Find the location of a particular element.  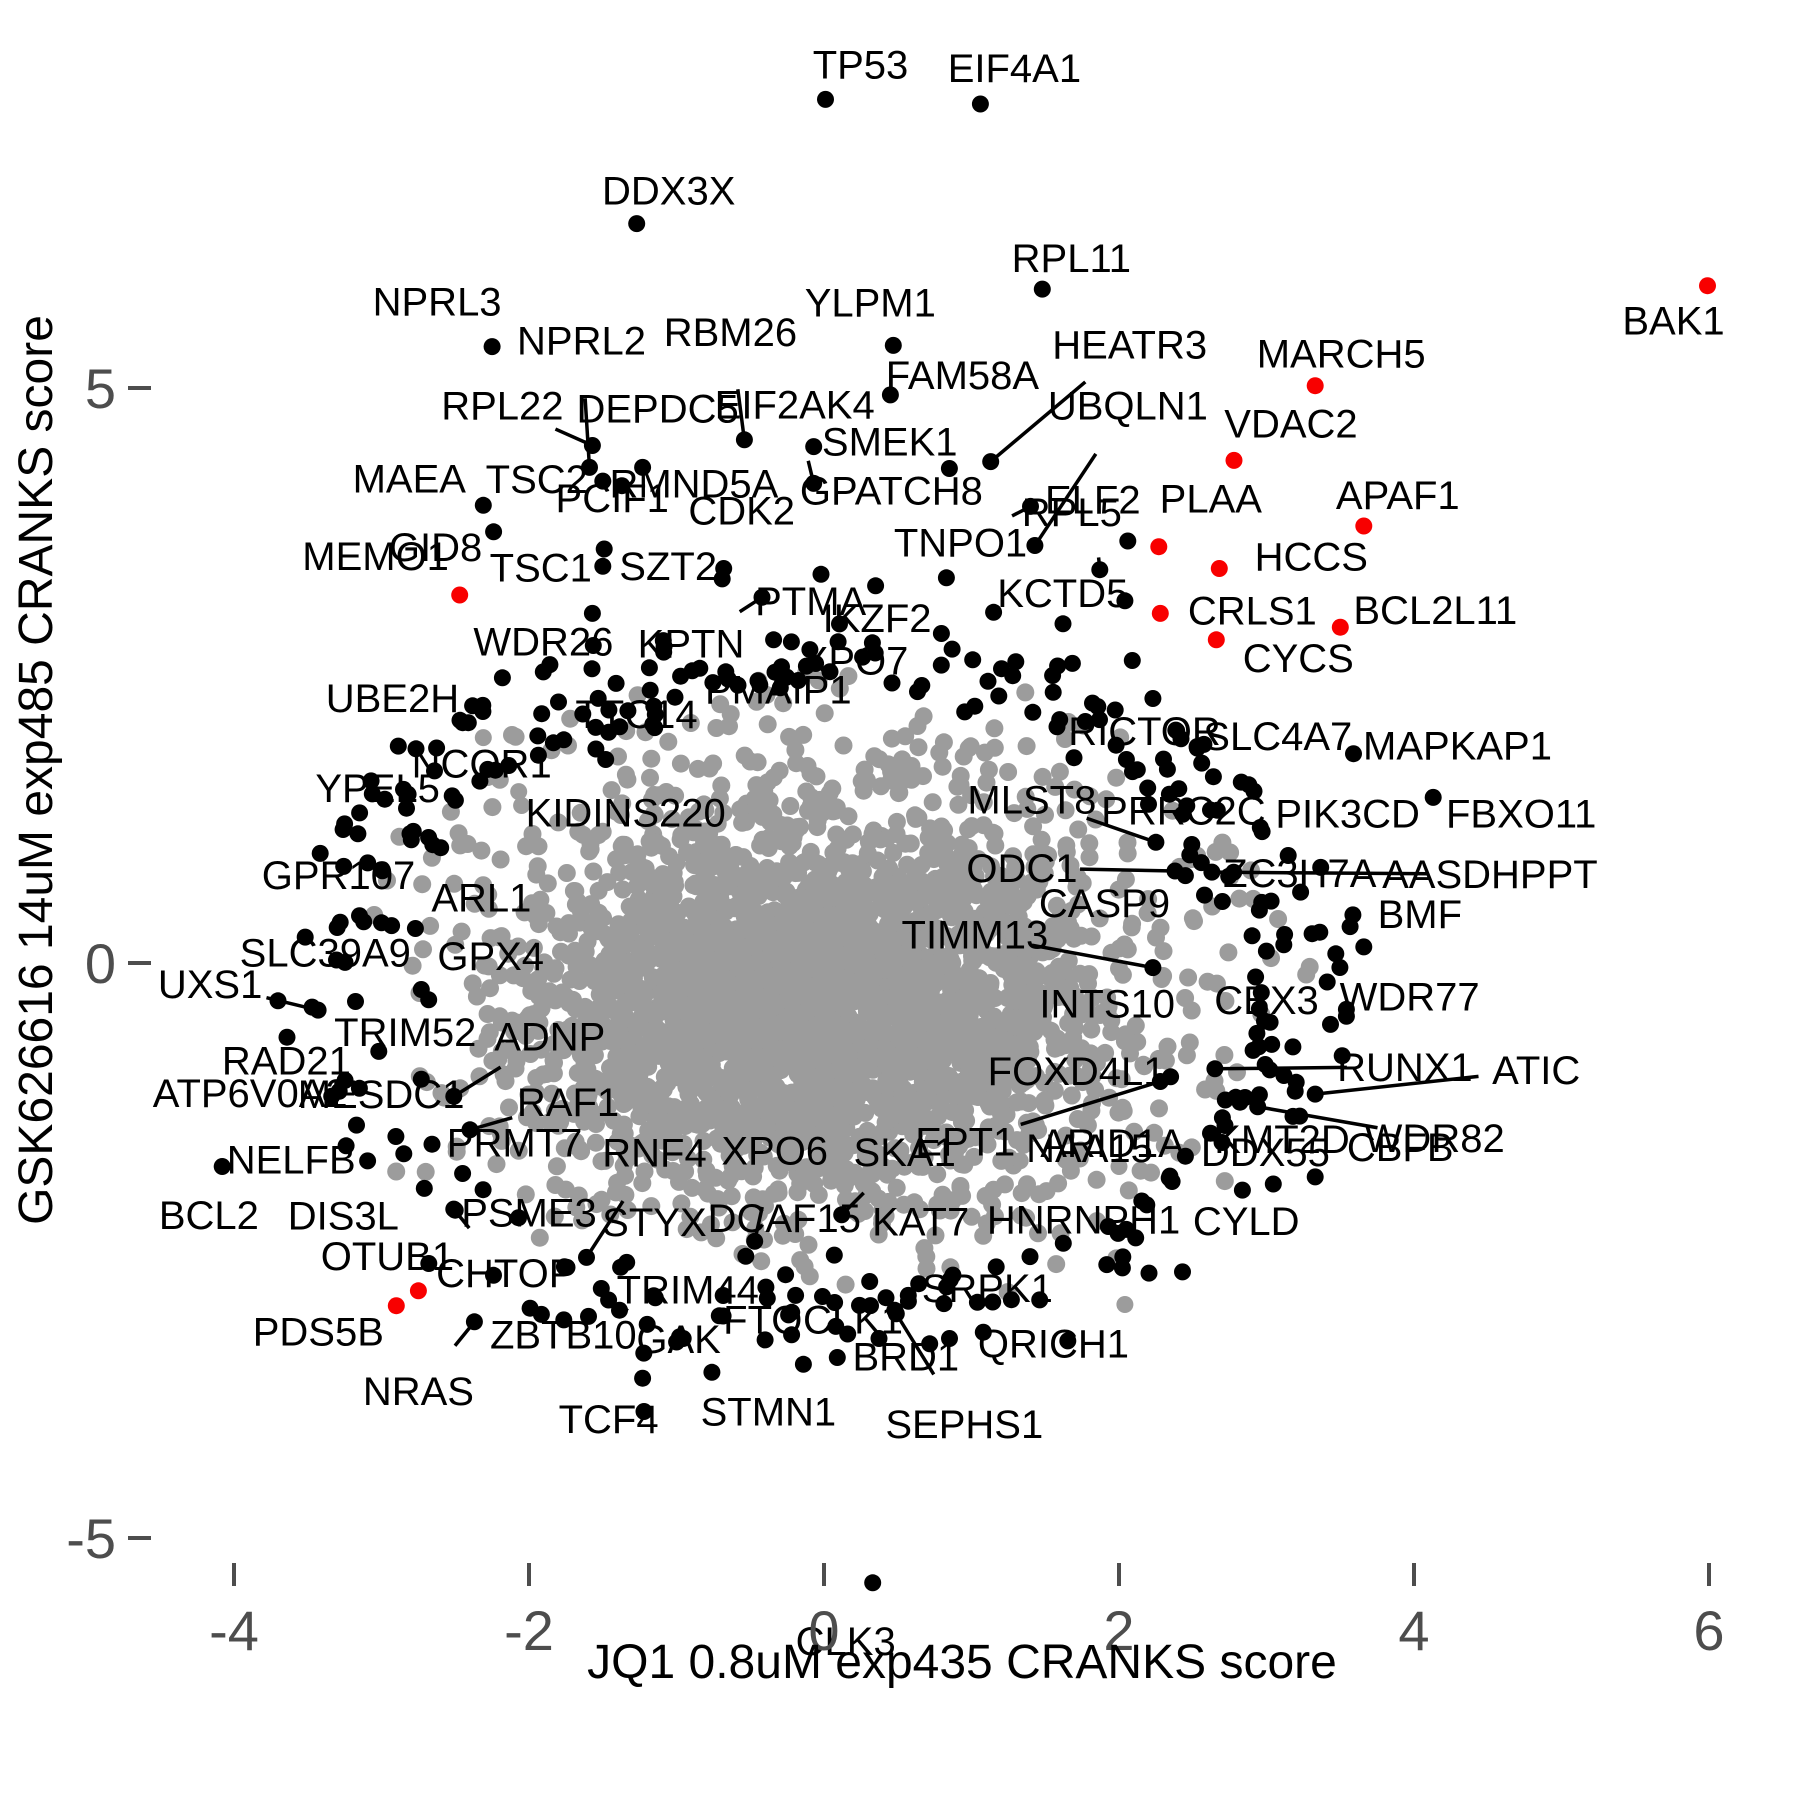

gene-label-fam58a: FAM58A is located at coordinates (963, 376).